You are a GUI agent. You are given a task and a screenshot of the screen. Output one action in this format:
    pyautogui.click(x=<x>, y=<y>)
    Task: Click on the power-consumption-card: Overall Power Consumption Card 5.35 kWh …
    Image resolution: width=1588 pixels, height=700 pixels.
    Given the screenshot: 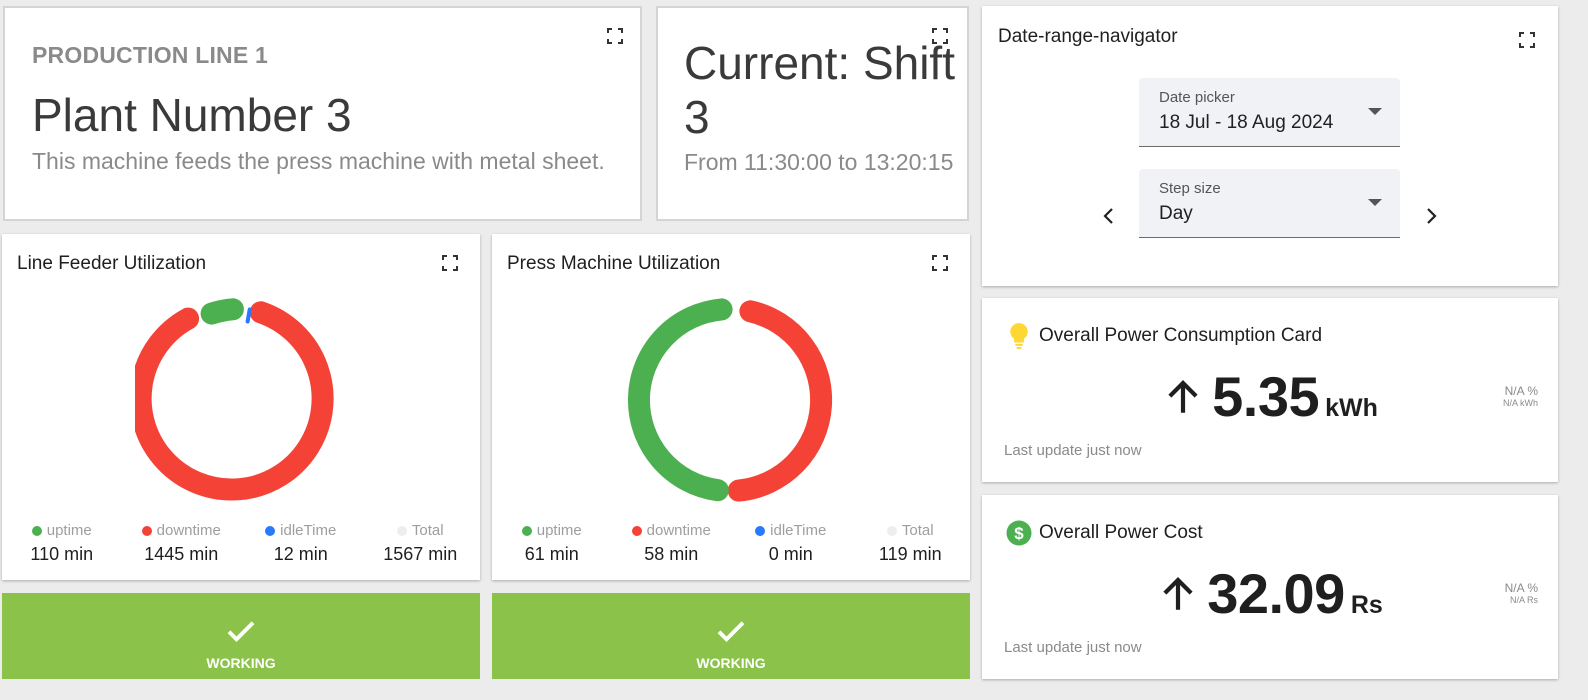 What is the action you would take?
    pyautogui.click(x=1270, y=390)
    